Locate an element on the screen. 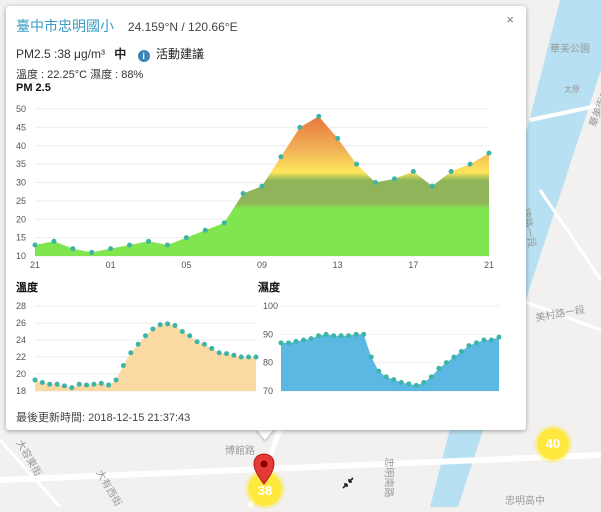 The height and width of the screenshot is (512, 601). info-icon: i is located at coordinates (143, 56).